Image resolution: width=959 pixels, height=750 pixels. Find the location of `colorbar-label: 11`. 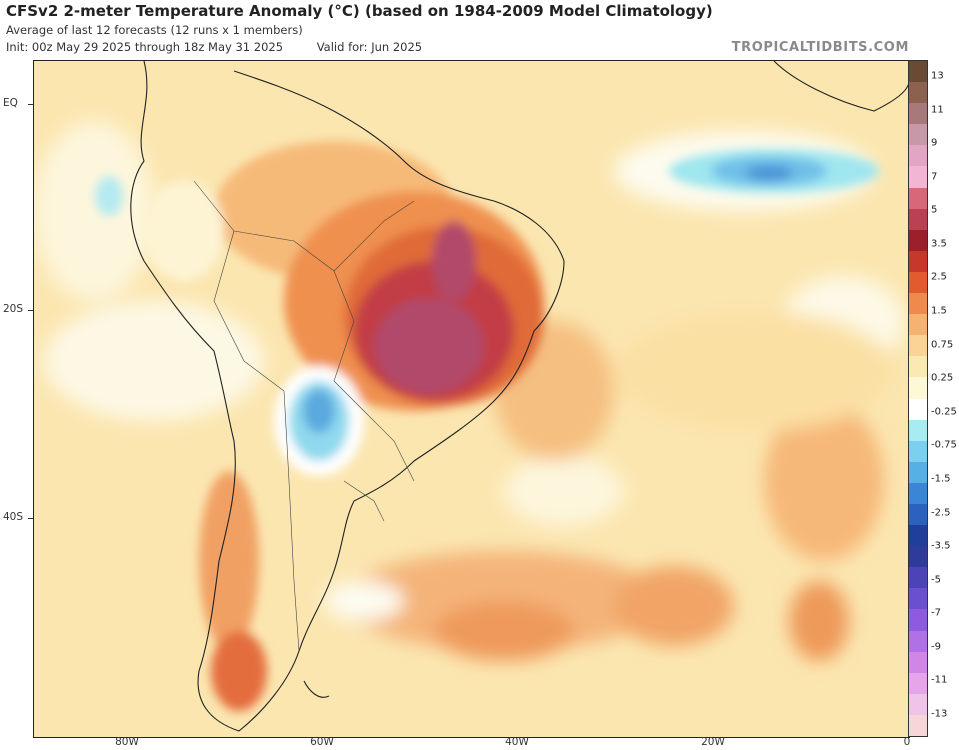

colorbar-label: 11 is located at coordinates (937, 110).